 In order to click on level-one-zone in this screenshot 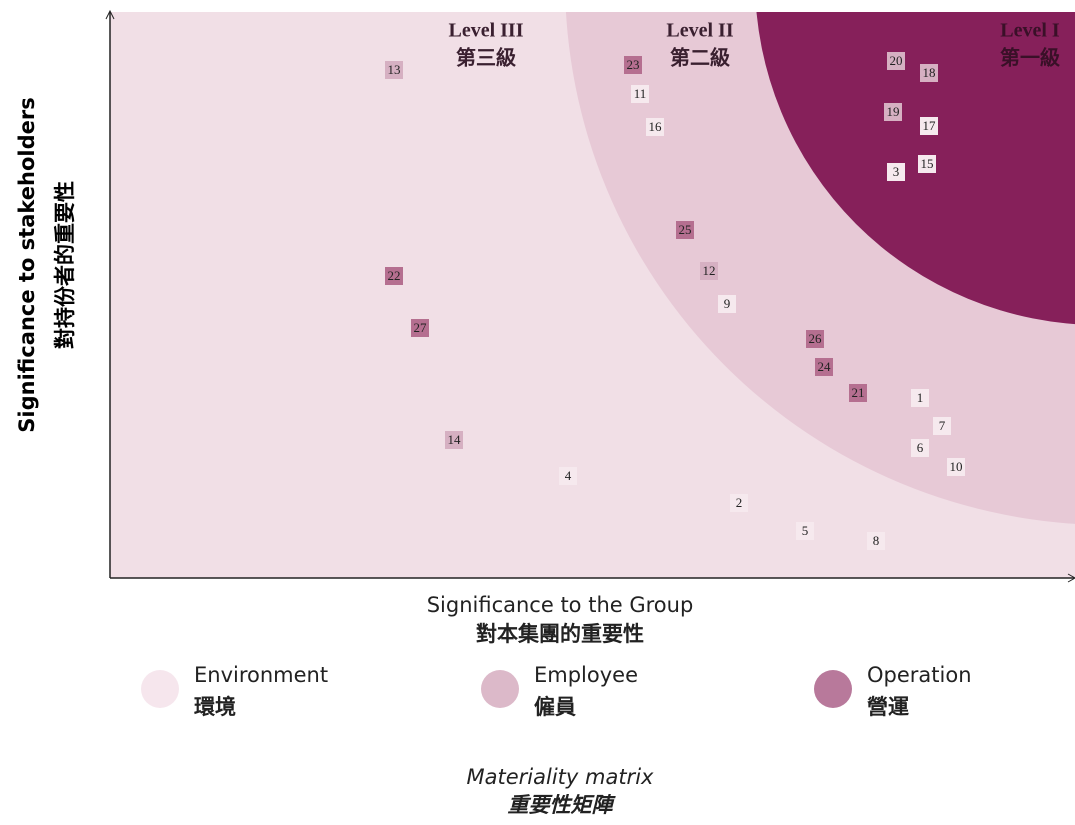, I will do `click(915, 168)`.